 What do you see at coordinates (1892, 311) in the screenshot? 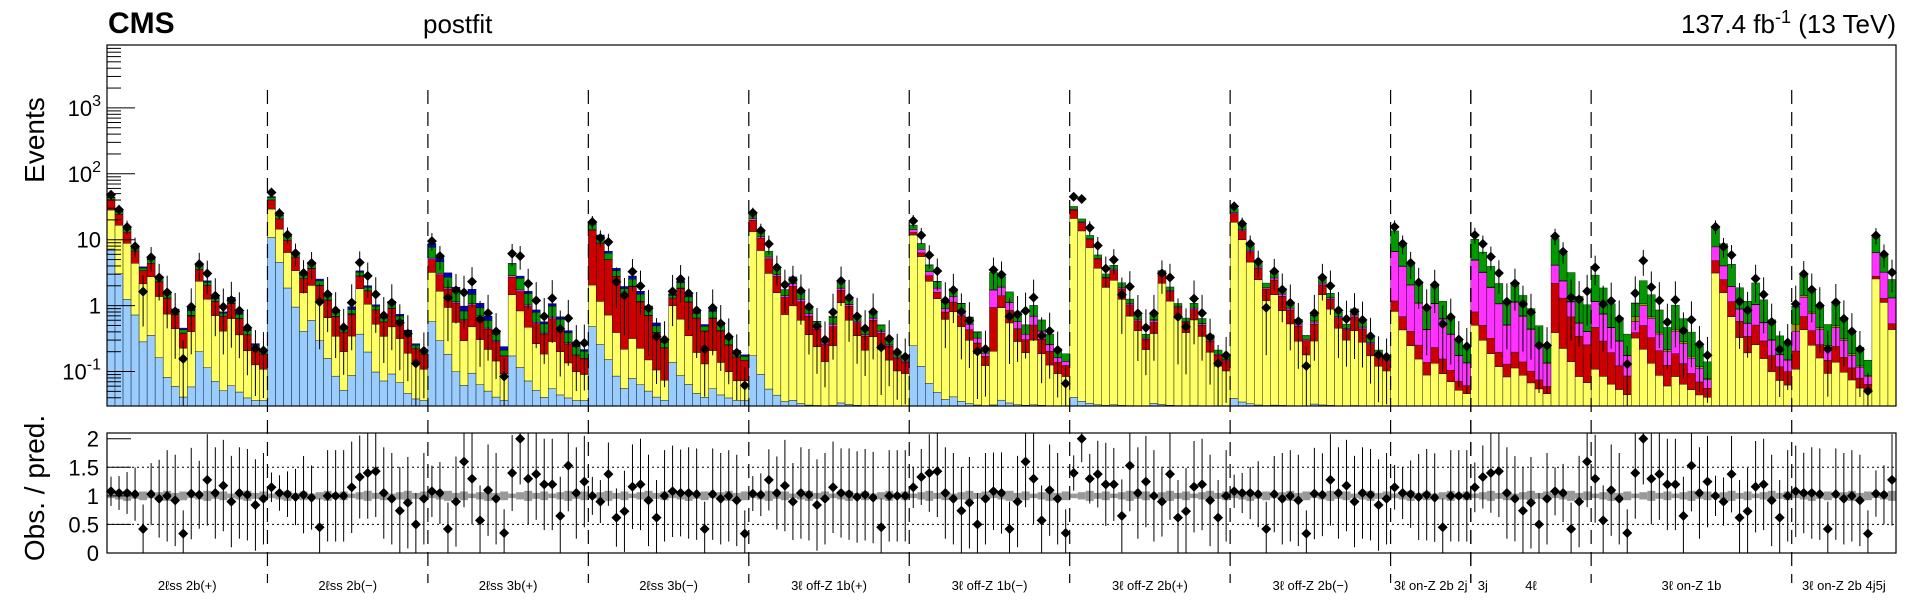
I see `stack-bar-222-s3` at bounding box center [1892, 311].